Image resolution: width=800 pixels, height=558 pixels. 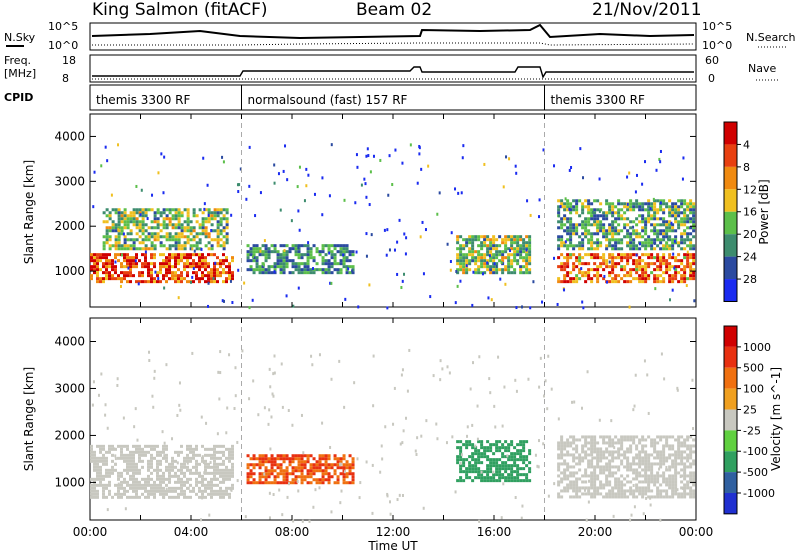 What do you see at coordinates (750, 257) in the screenshot?
I see `colorbar-tick-label: 24` at bounding box center [750, 257].